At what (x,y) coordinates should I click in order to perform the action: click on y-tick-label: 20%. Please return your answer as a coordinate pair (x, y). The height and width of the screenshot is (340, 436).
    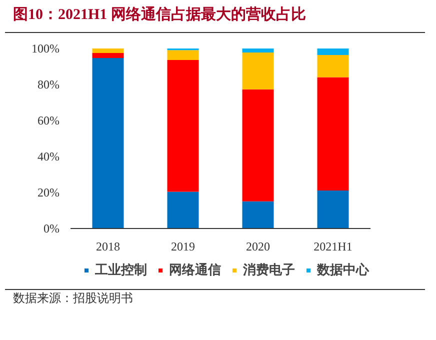
    Looking at the image, I should click on (49, 193).